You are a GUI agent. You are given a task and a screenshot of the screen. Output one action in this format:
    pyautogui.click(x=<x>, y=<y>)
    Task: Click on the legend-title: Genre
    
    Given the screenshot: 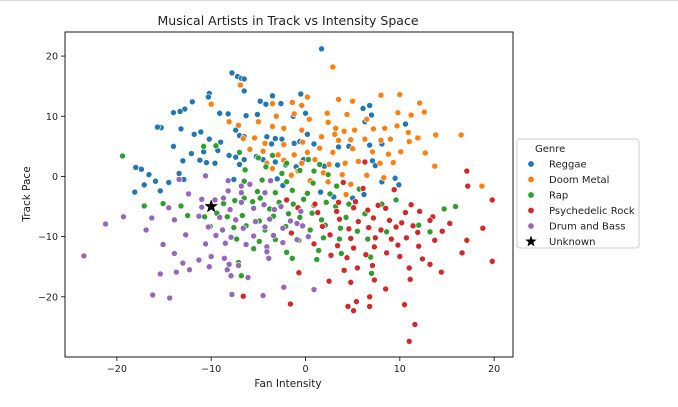 What is the action you would take?
    pyautogui.click(x=550, y=149)
    